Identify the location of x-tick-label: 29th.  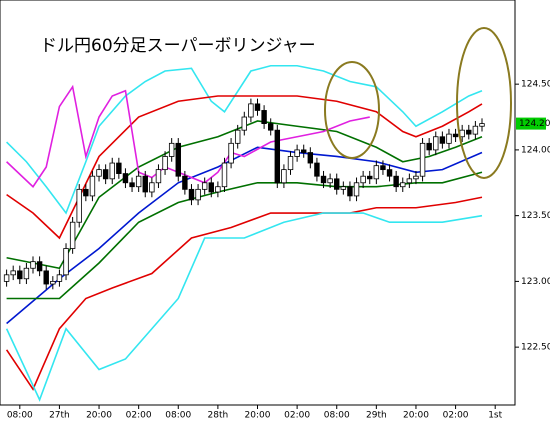
(376, 416).